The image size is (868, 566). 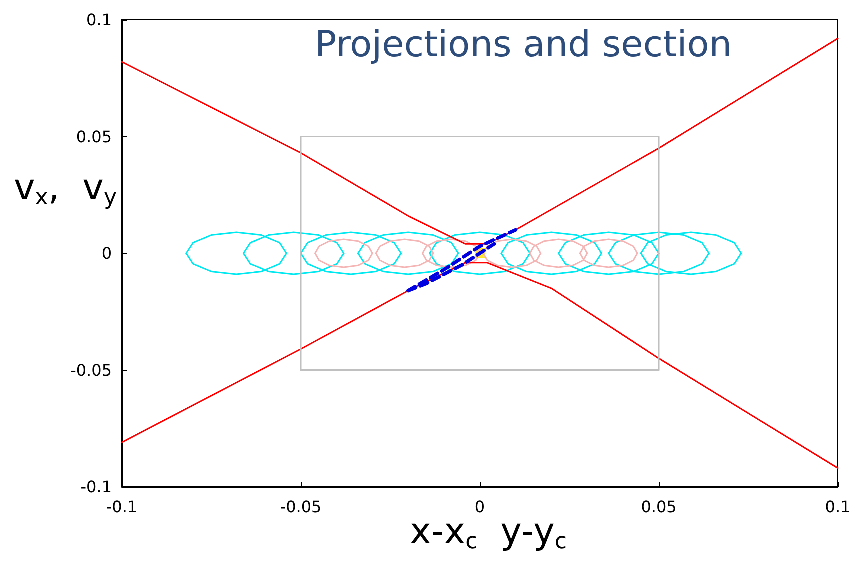 I want to click on chart-title: Projections and section, so click(x=523, y=45).